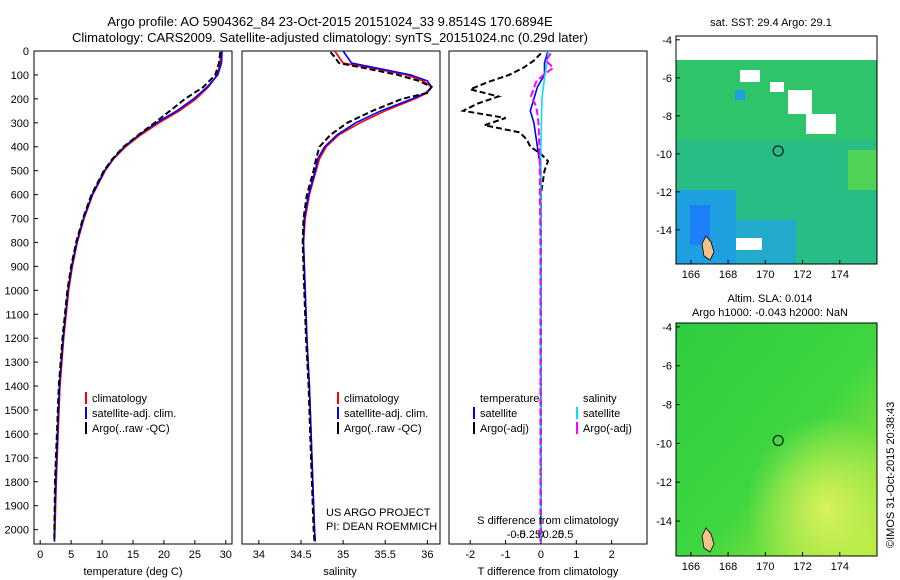 Image resolution: width=900 pixels, height=580 pixels. What do you see at coordinates (195, 555) in the screenshot?
I see `x-tick-label: 25` at bounding box center [195, 555].